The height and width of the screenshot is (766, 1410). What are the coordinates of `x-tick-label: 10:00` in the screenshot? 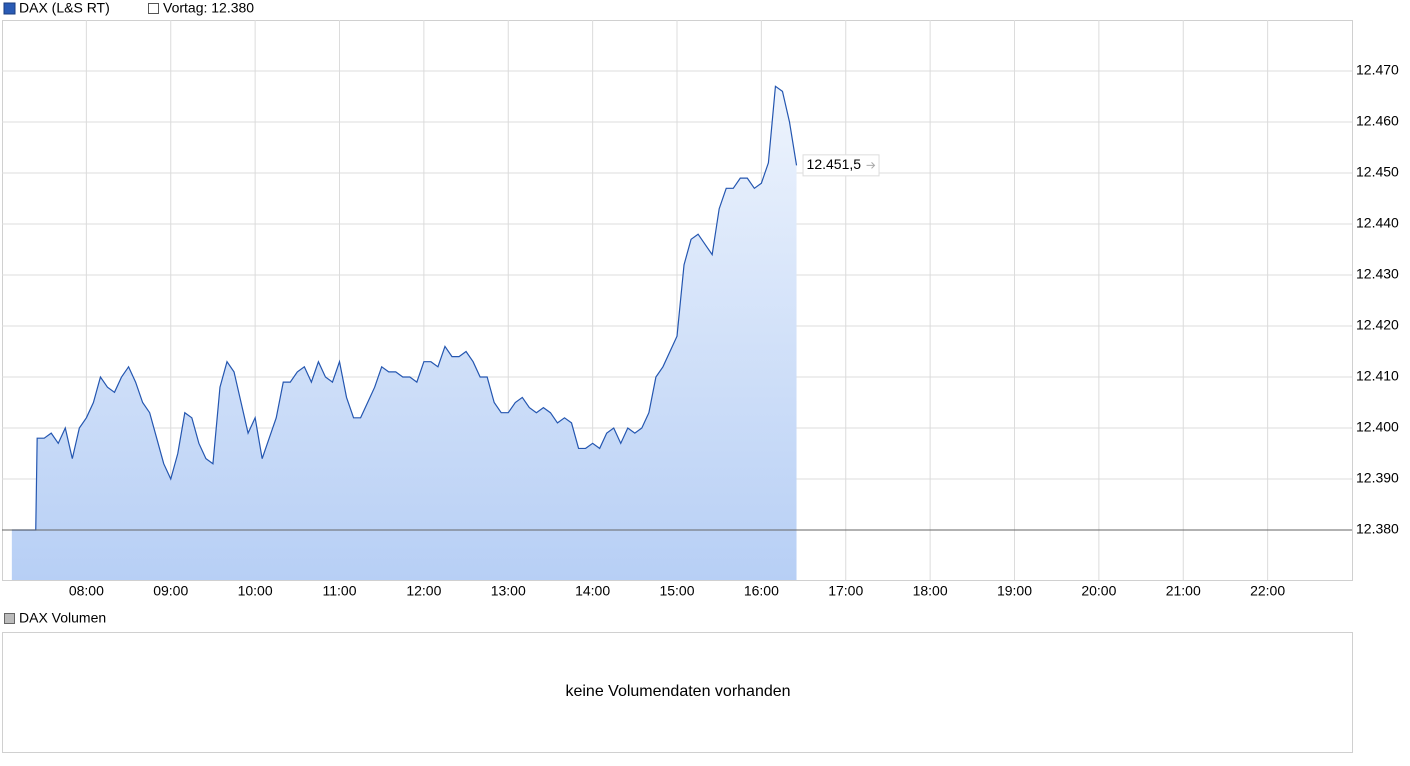 It's located at (255, 591).